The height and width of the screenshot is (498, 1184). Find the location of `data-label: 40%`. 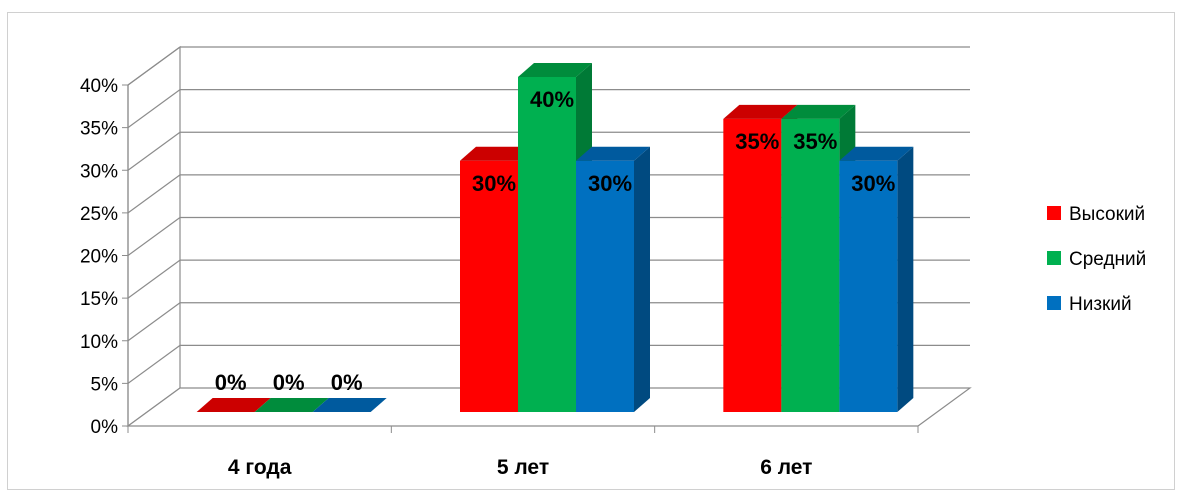

data-label: 40% is located at coordinates (552, 99).